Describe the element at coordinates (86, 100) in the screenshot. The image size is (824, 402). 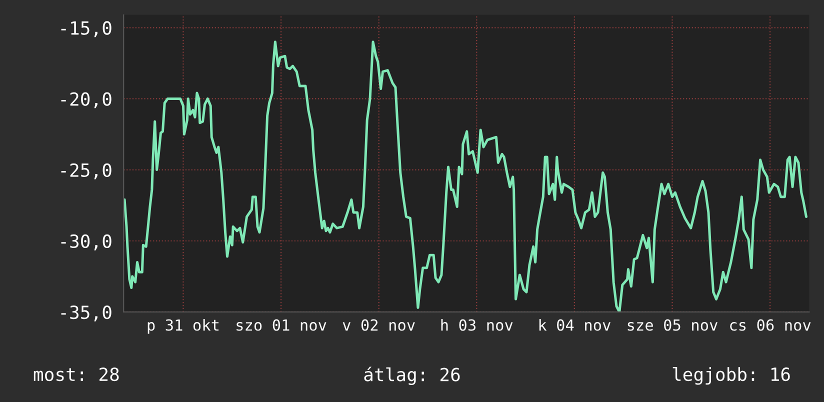
I see `y-tick-label: -20,0` at that location.